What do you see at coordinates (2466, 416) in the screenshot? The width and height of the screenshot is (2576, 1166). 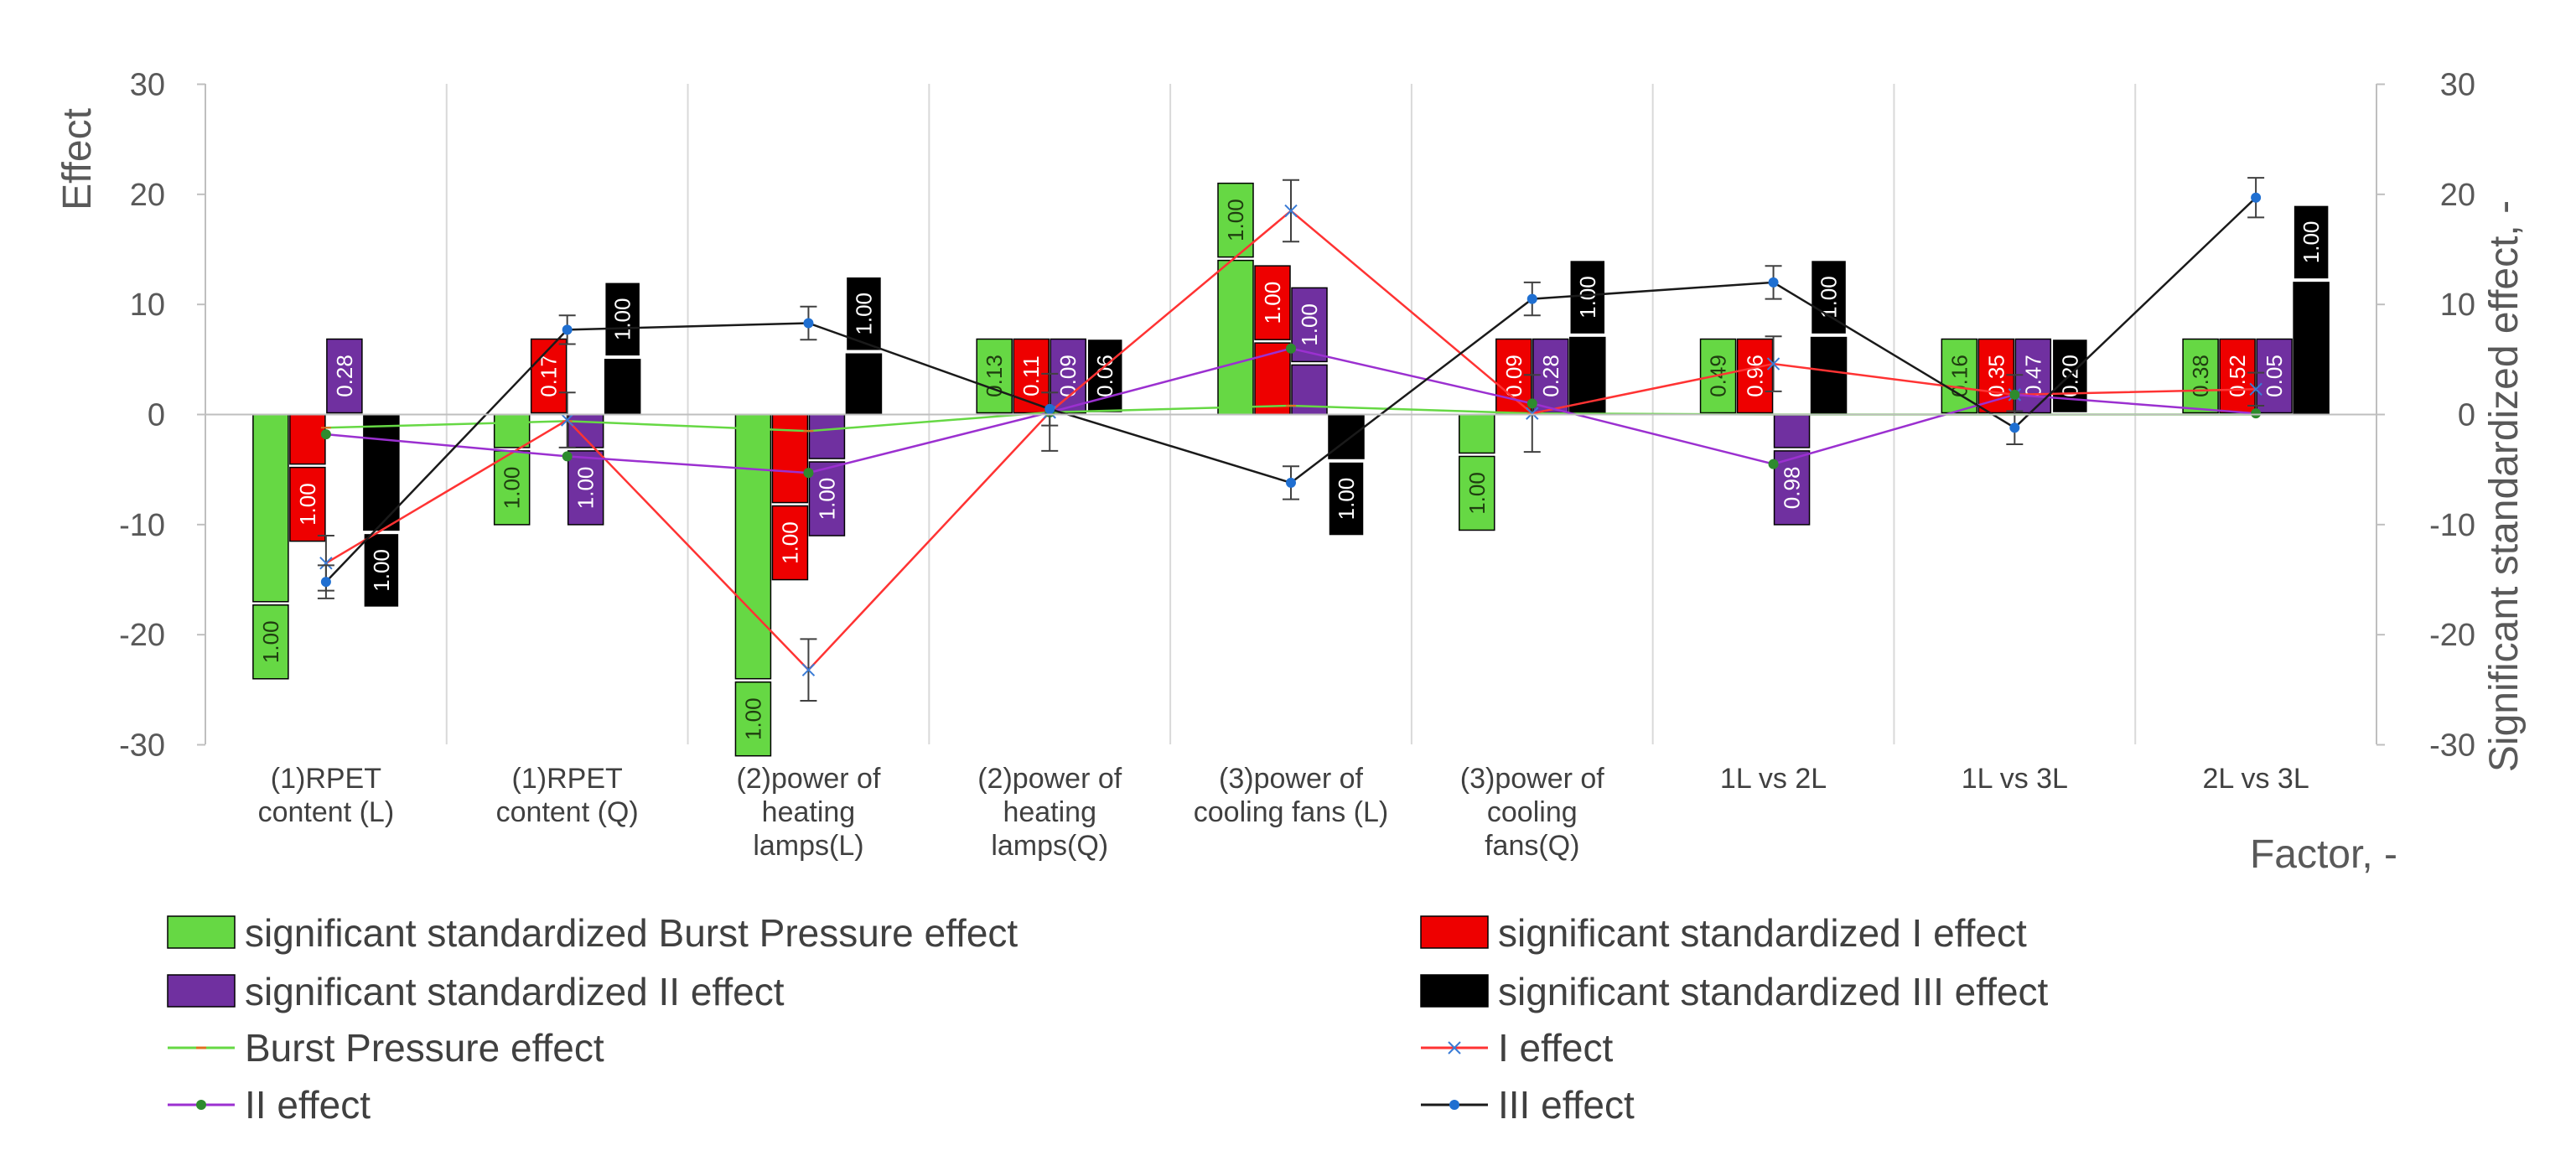 I see `y2-tick-label: 0` at bounding box center [2466, 416].